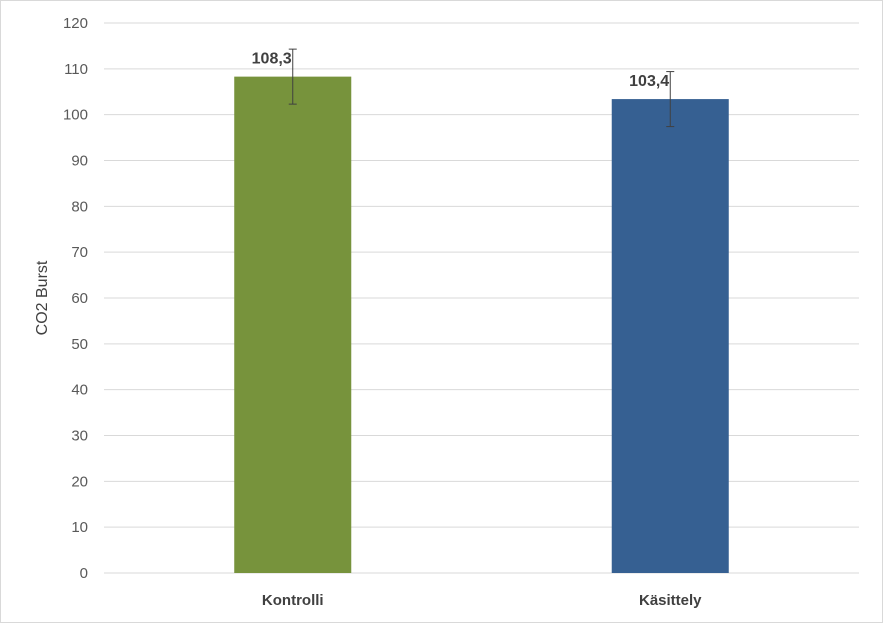 The height and width of the screenshot is (623, 883). I want to click on y-tick-label: 20, so click(79, 481).